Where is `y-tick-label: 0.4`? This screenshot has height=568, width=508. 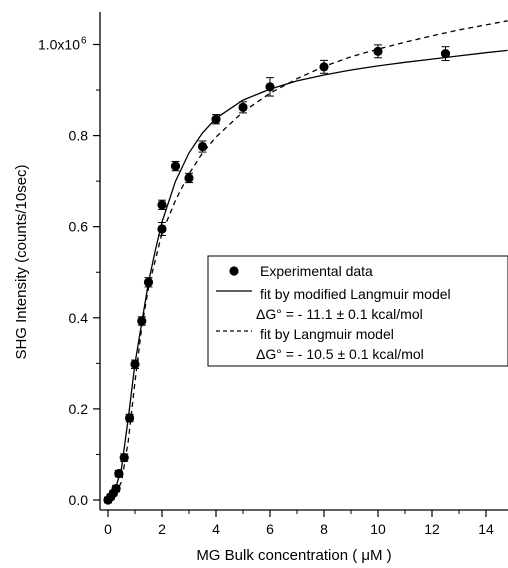 y-tick-label: 0.4 is located at coordinates (79, 318).